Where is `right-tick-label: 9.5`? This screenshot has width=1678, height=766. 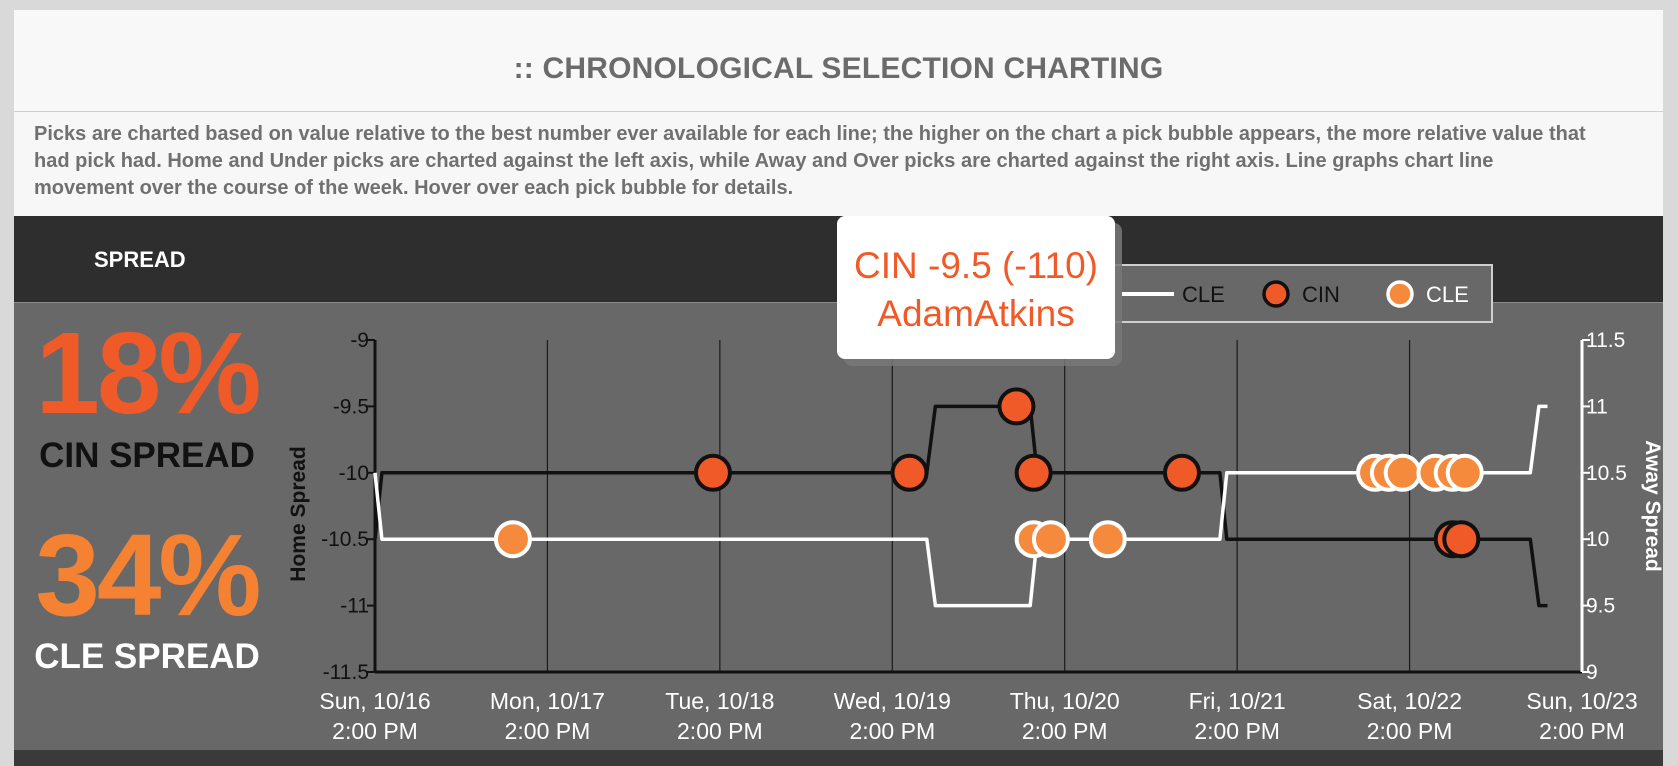
right-tick-label: 9.5 is located at coordinates (1600, 606).